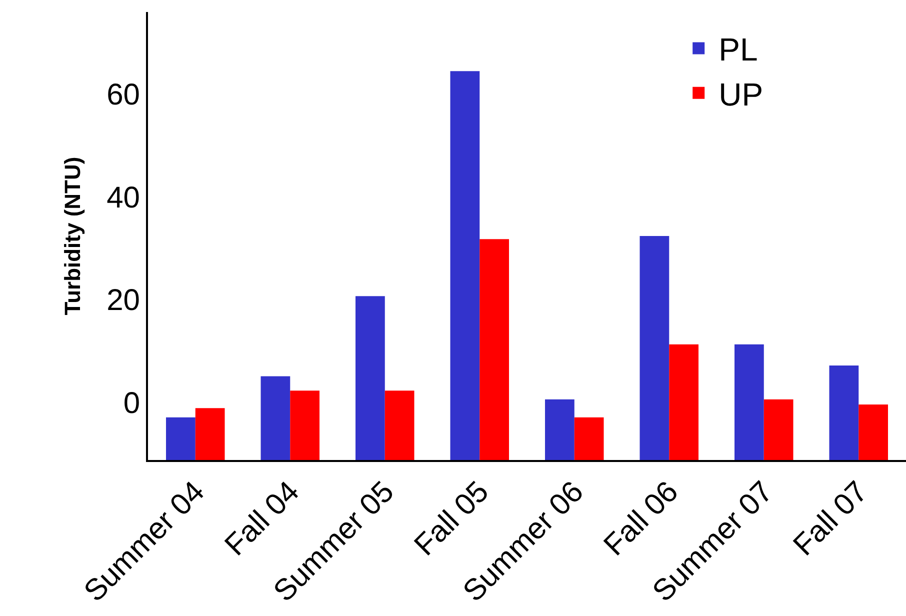 The image size is (906, 616). I want to click on y-tick-label: 40, so click(123, 197).